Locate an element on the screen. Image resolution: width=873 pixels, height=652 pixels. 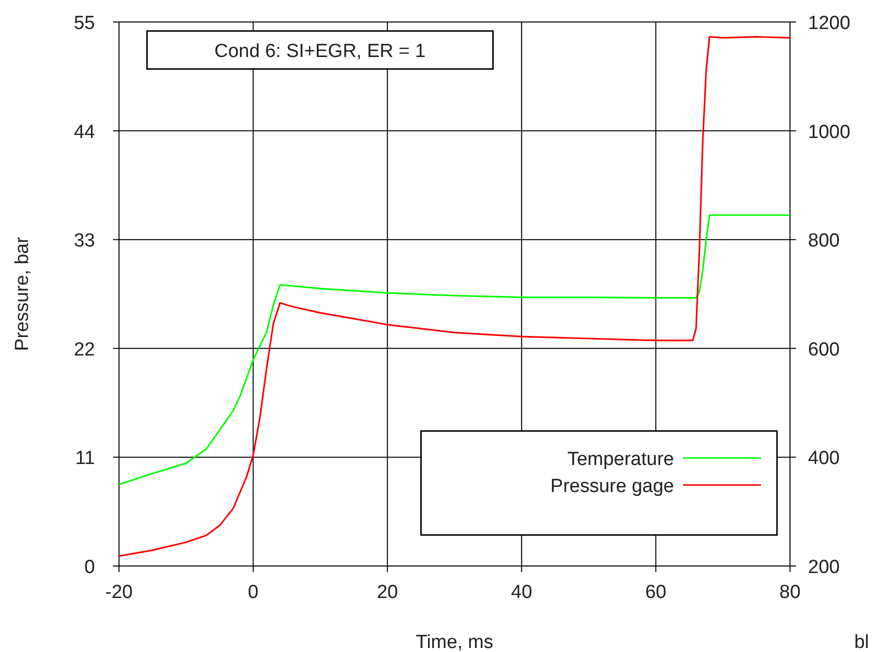
y-tick-label: 44 is located at coordinates (85, 132).